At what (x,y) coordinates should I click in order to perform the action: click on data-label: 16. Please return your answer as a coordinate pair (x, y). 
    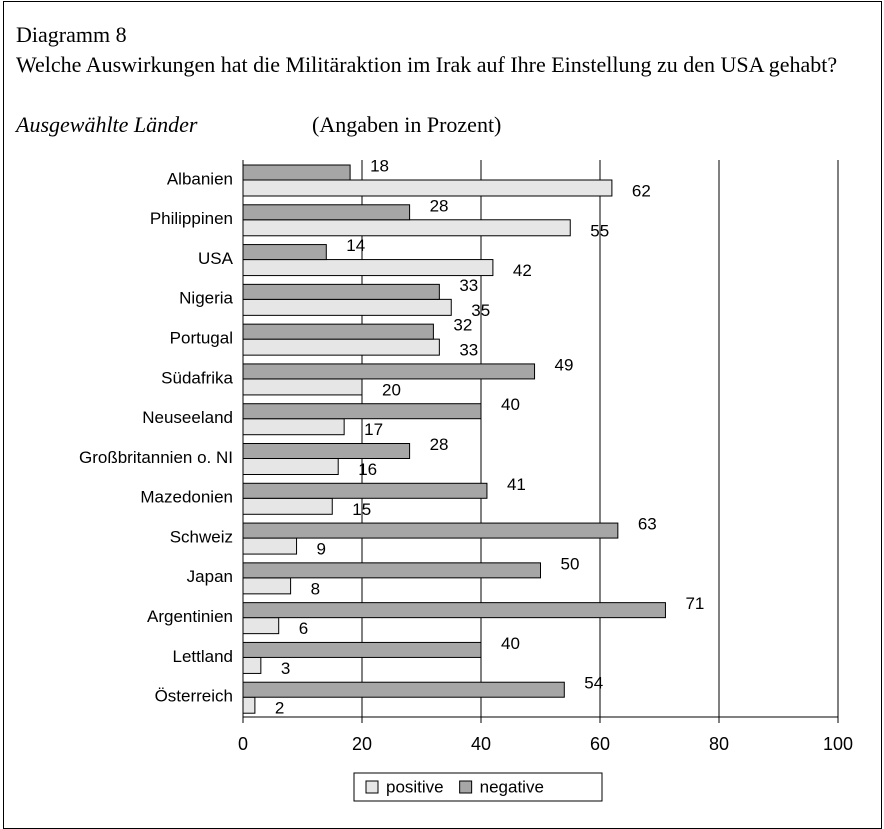
    Looking at the image, I should click on (367, 469).